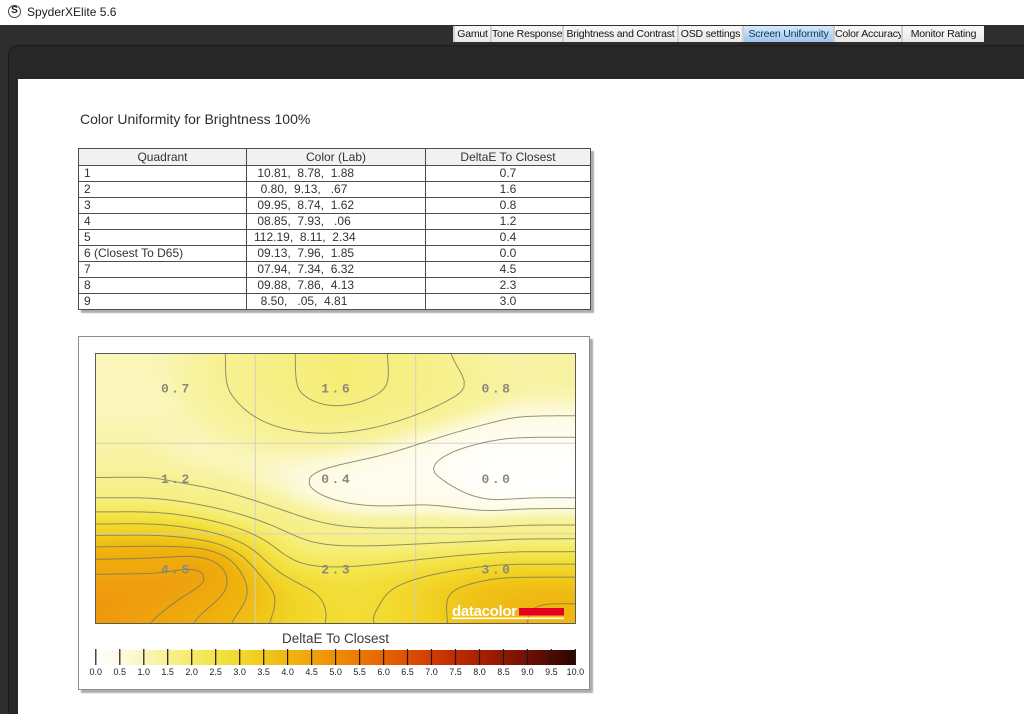  What do you see at coordinates (176, 389) in the screenshot?
I see `svg-text: 0.7` at bounding box center [176, 389].